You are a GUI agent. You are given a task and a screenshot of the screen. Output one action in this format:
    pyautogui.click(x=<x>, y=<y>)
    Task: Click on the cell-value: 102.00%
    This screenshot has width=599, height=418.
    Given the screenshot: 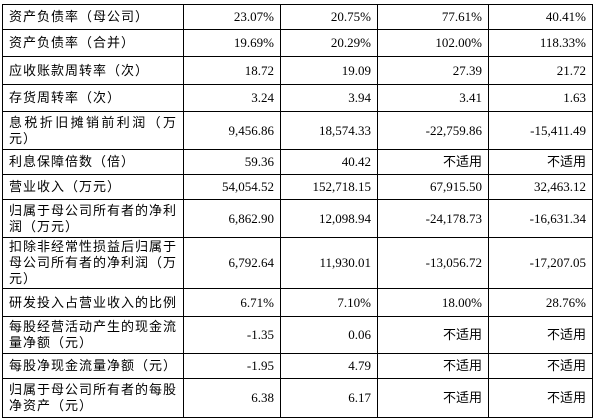 What is the action you would take?
    pyautogui.click(x=433, y=43)
    